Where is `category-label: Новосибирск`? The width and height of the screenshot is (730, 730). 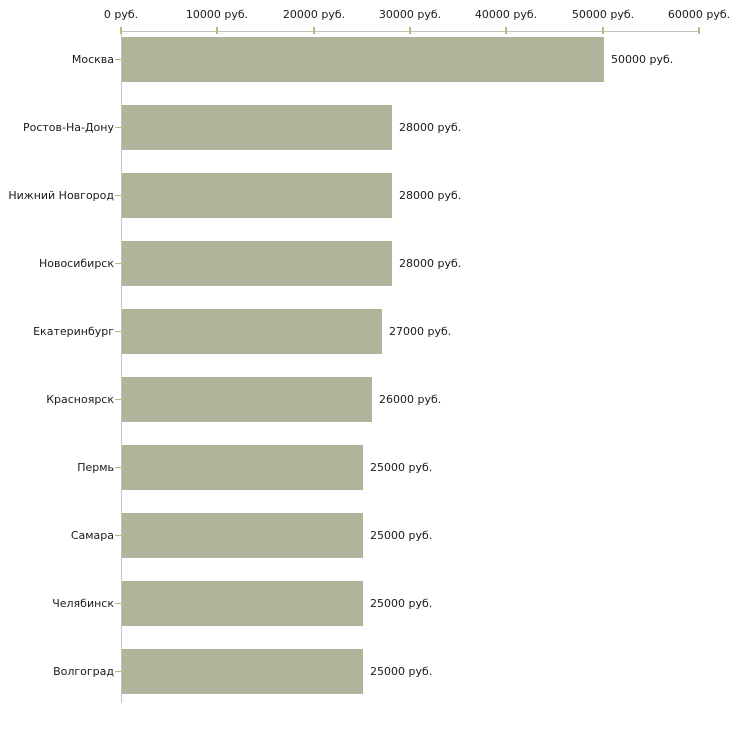
category-label: Новосибирск is located at coordinates (76, 263).